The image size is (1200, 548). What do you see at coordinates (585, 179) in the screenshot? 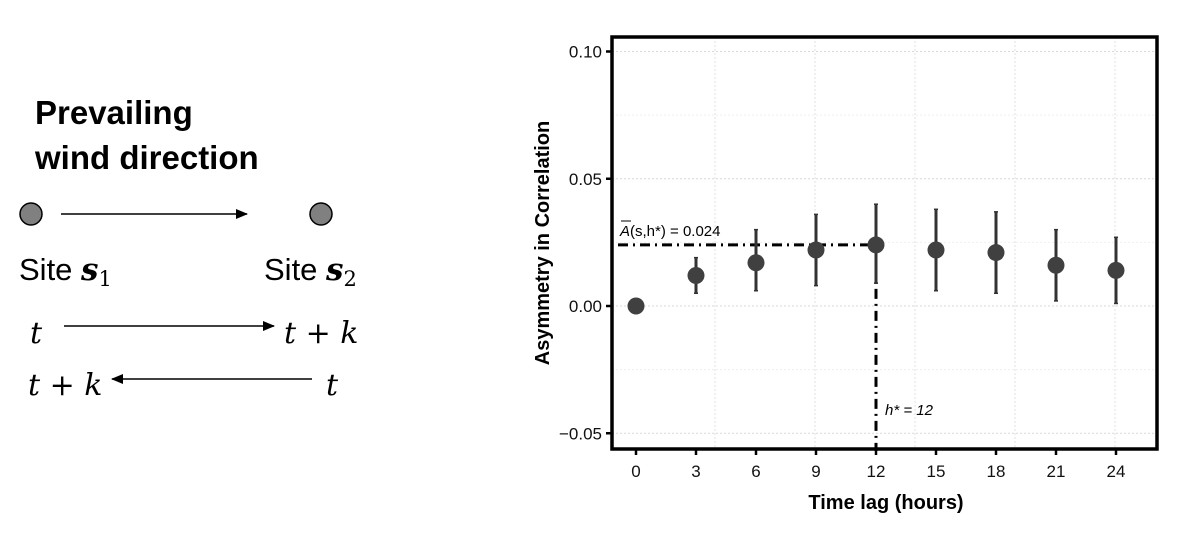
I see `y-tick-label: 0.05` at bounding box center [585, 179].